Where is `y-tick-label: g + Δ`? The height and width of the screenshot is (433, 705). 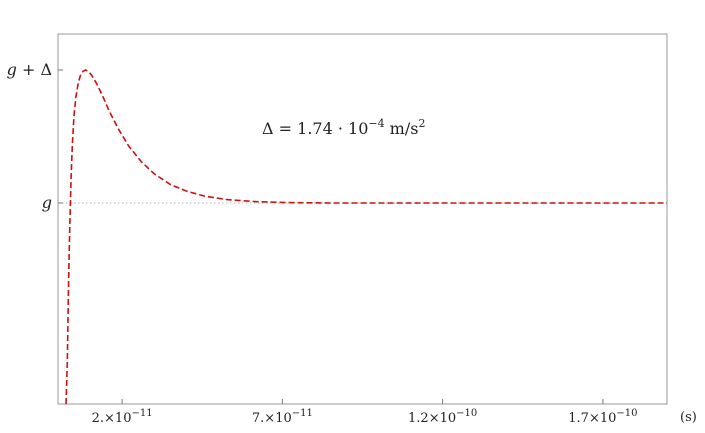
y-tick-label: g + Δ is located at coordinates (29, 69).